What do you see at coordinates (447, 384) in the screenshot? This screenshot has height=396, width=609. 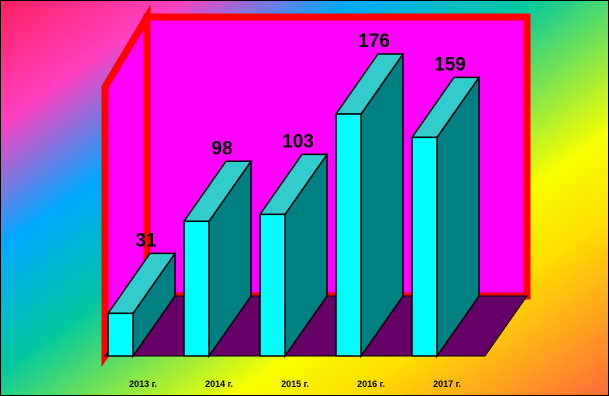 I see `x-tick-label: 2017 г.` at bounding box center [447, 384].